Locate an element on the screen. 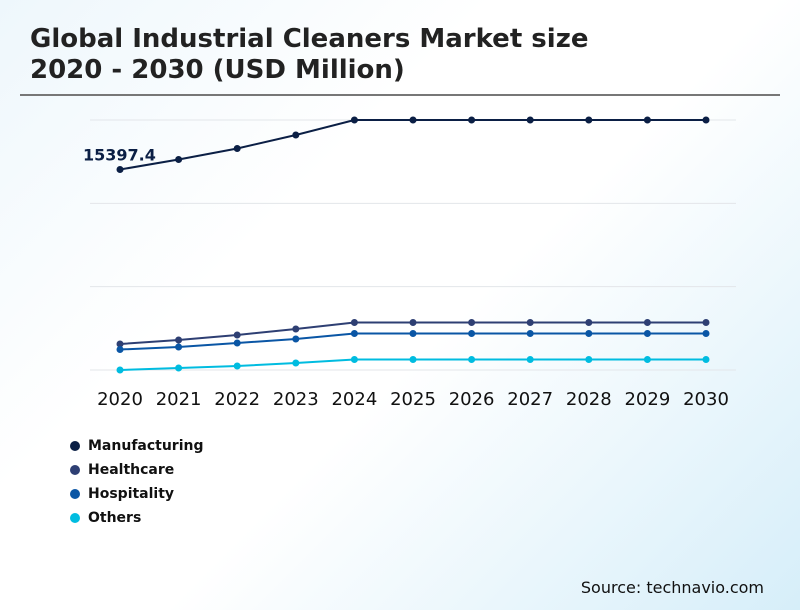  series-line-manufacturing is located at coordinates (412, 145).